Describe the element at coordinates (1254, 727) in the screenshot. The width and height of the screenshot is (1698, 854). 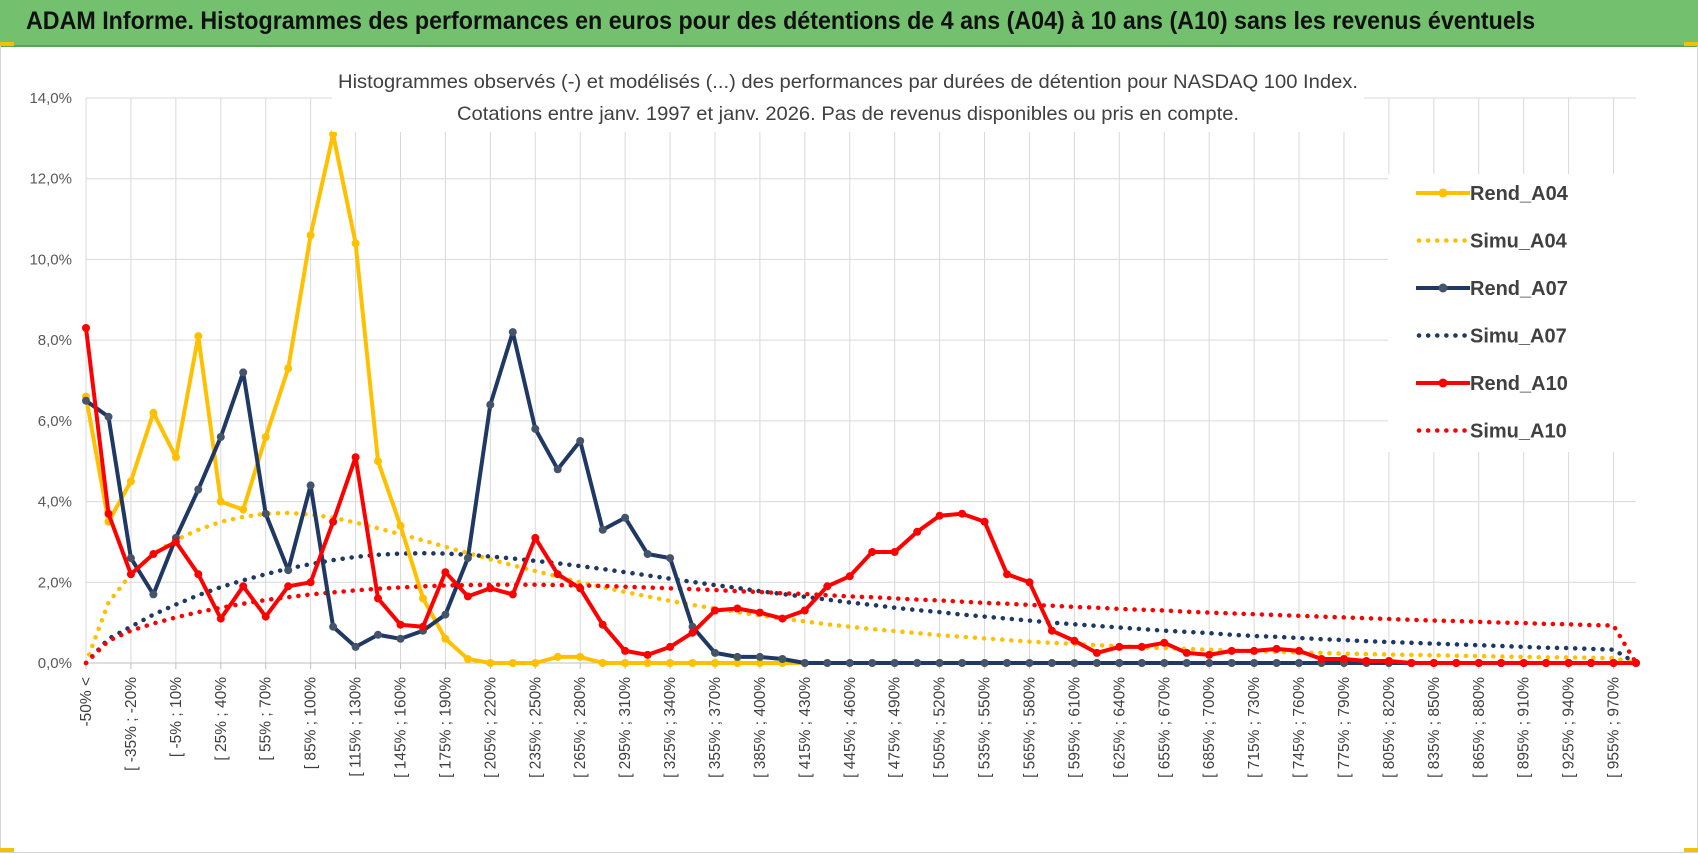
I see `x-tick-label: [ 715% ; 730%` at that location.